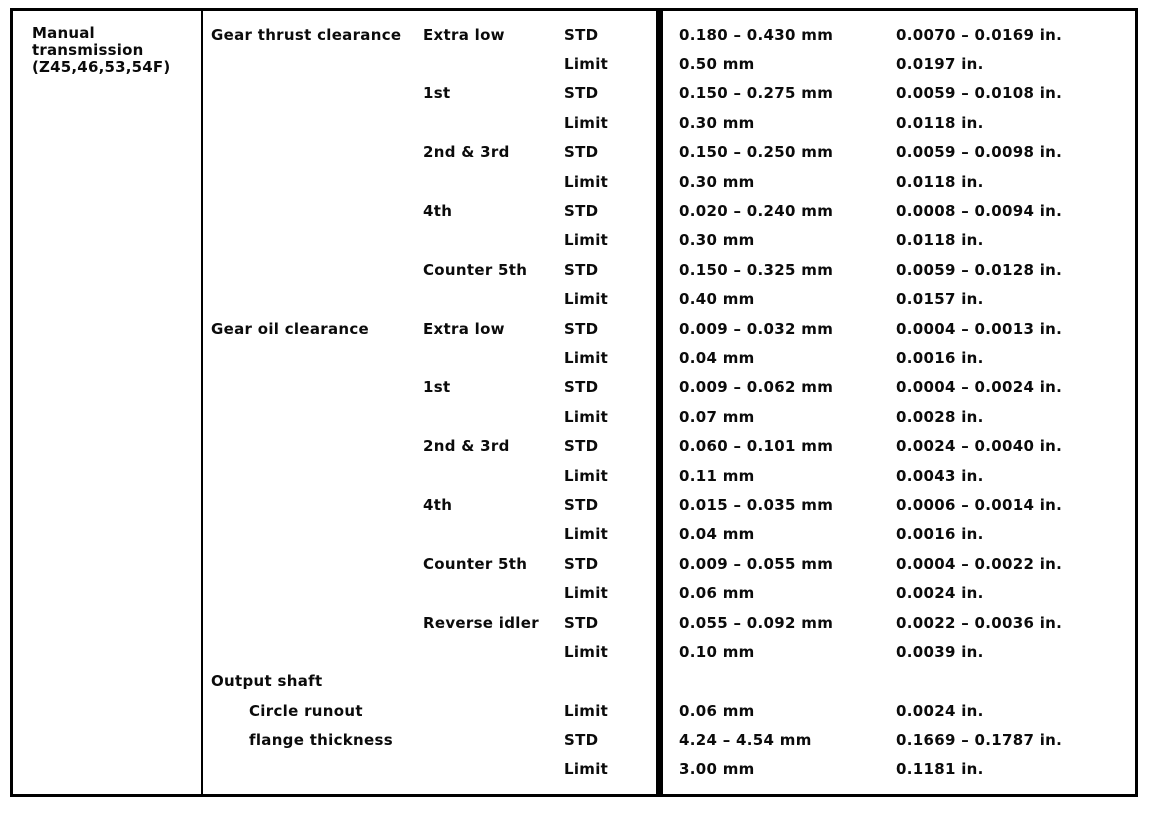  What do you see at coordinates (940, 475) in the screenshot?
I see `value-inch-cell: 0.0043 in.` at bounding box center [940, 475].